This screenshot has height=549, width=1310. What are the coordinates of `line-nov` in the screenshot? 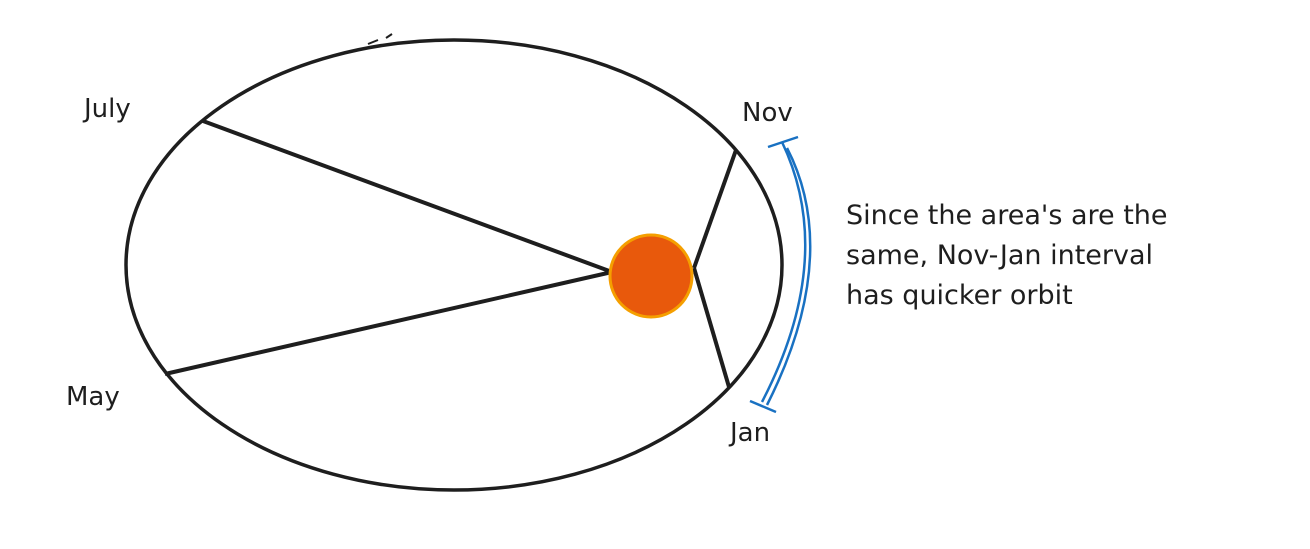 It's located at (715, 209).